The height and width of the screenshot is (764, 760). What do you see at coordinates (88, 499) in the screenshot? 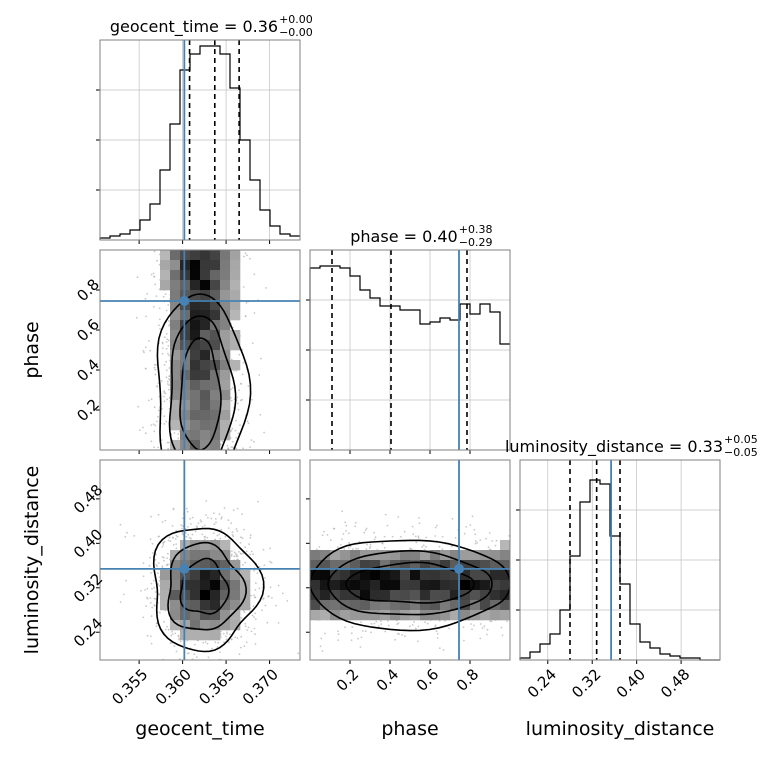
I see `y-tick-label-luminosity_distance: 0.48` at bounding box center [88, 499].